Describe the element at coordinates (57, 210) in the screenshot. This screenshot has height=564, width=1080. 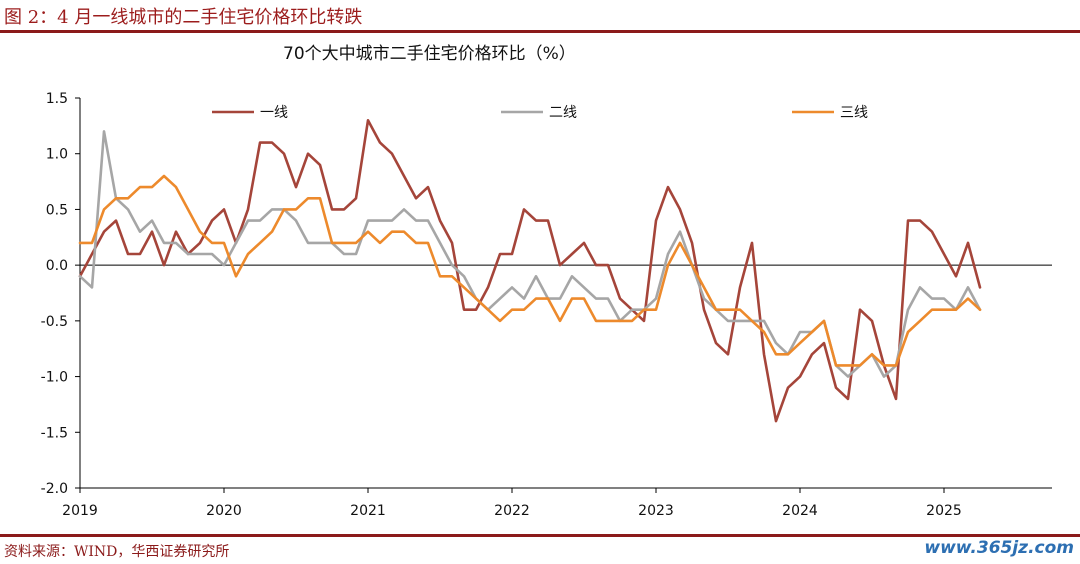
I see `y-tick-label: 0.5` at that location.